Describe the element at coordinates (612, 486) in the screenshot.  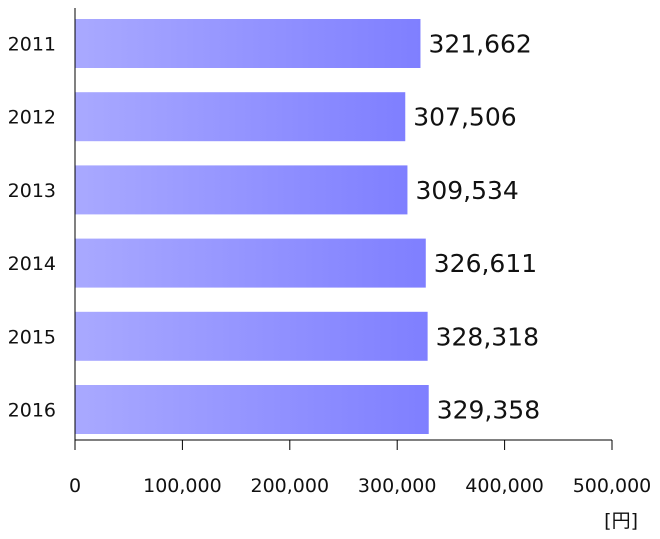
I see `x-tick-label-5: 500,000` at that location.